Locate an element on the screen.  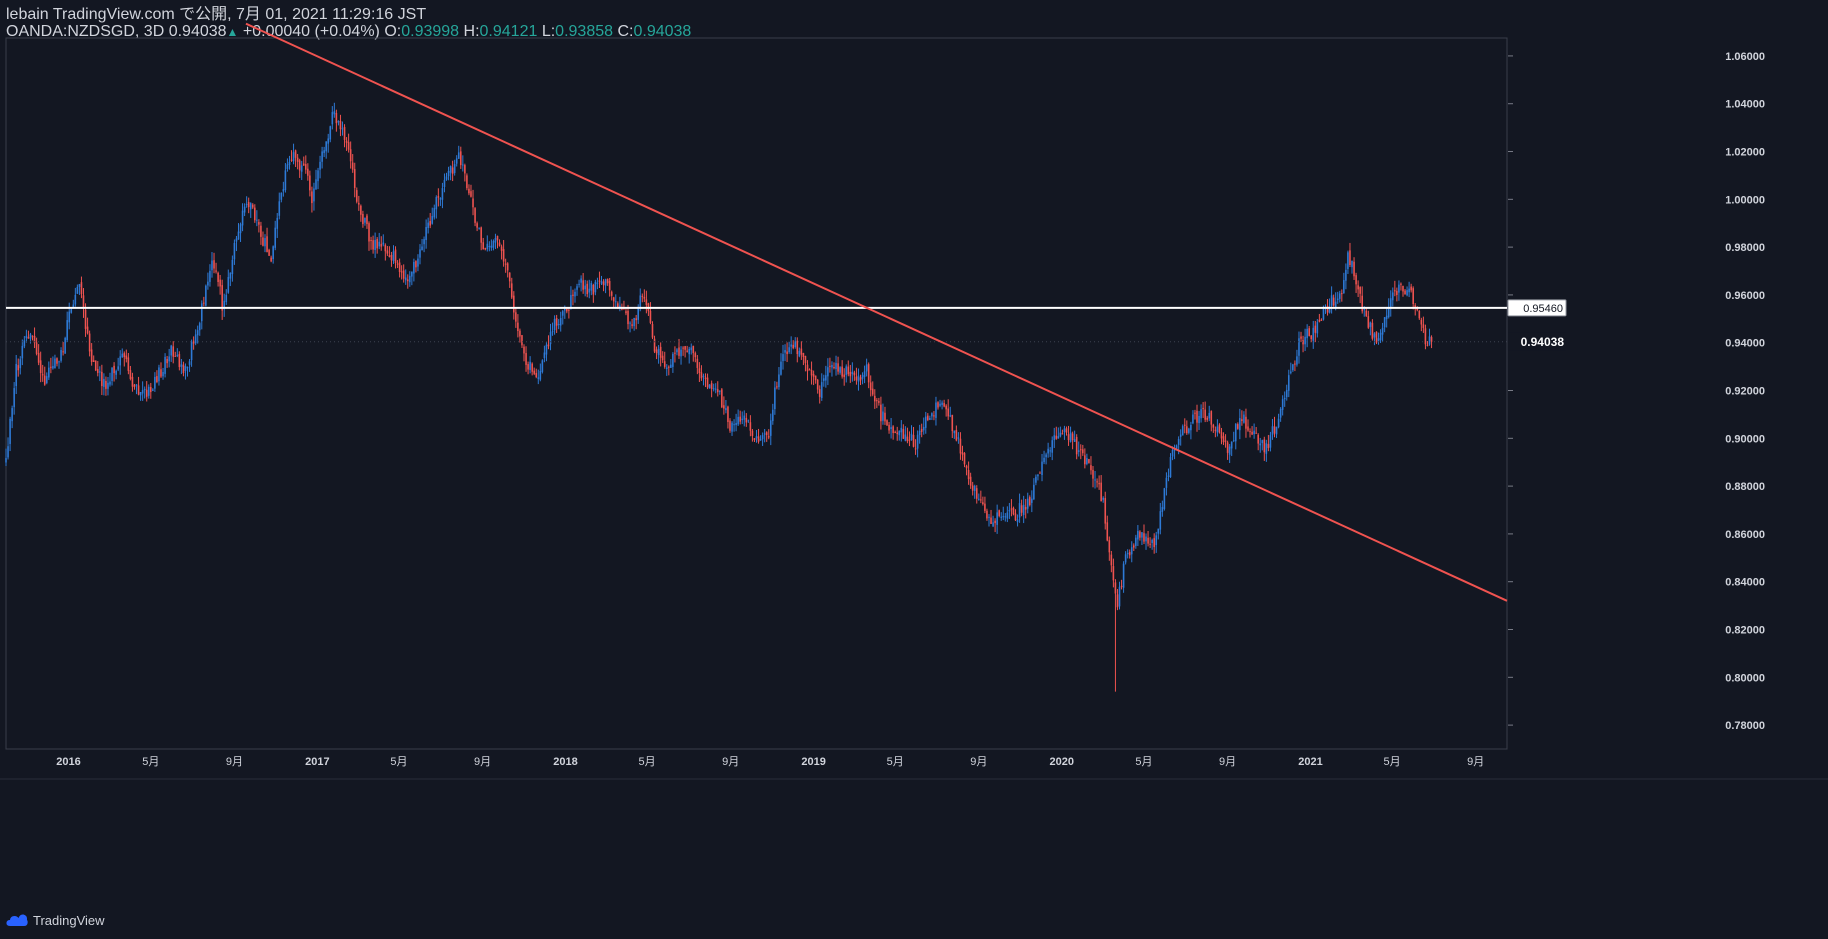
y-tick-label: 0.78000 is located at coordinates (1745, 726).